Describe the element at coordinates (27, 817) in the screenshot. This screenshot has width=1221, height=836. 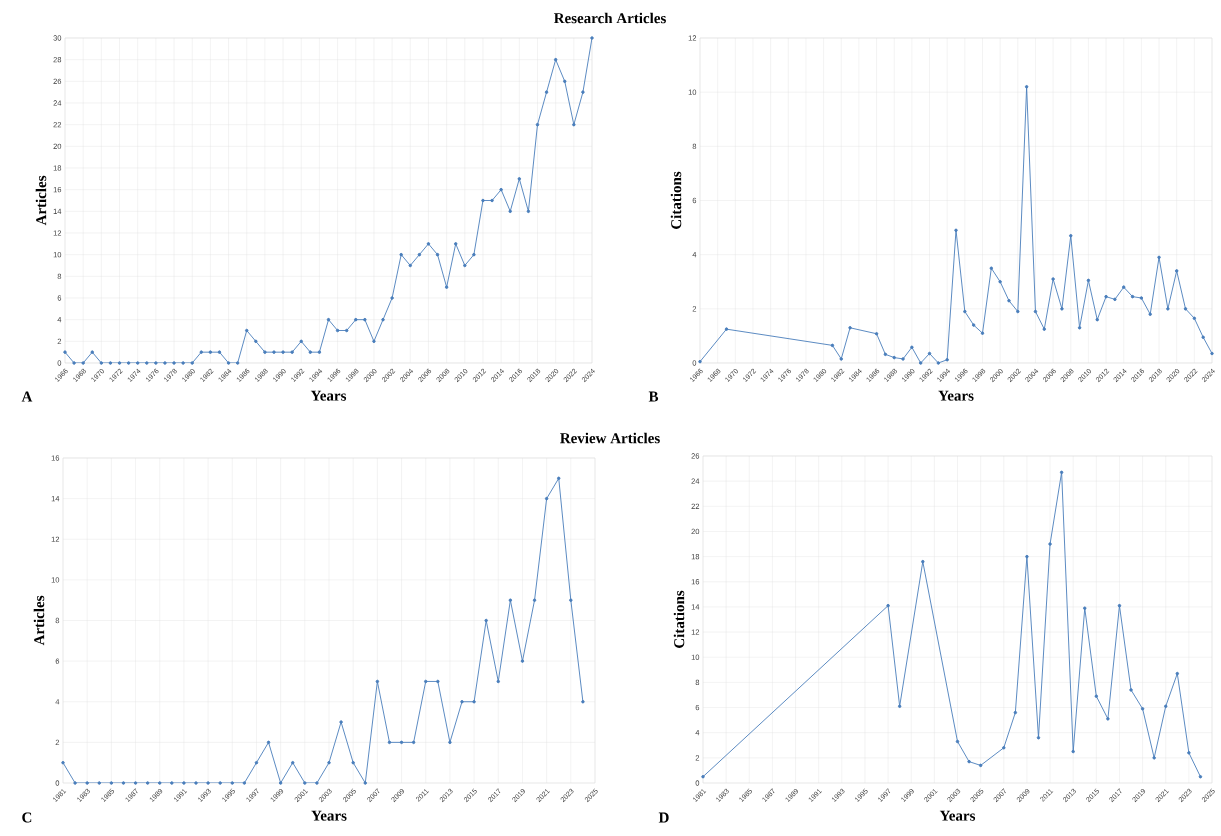
I see `text: C` at that location.